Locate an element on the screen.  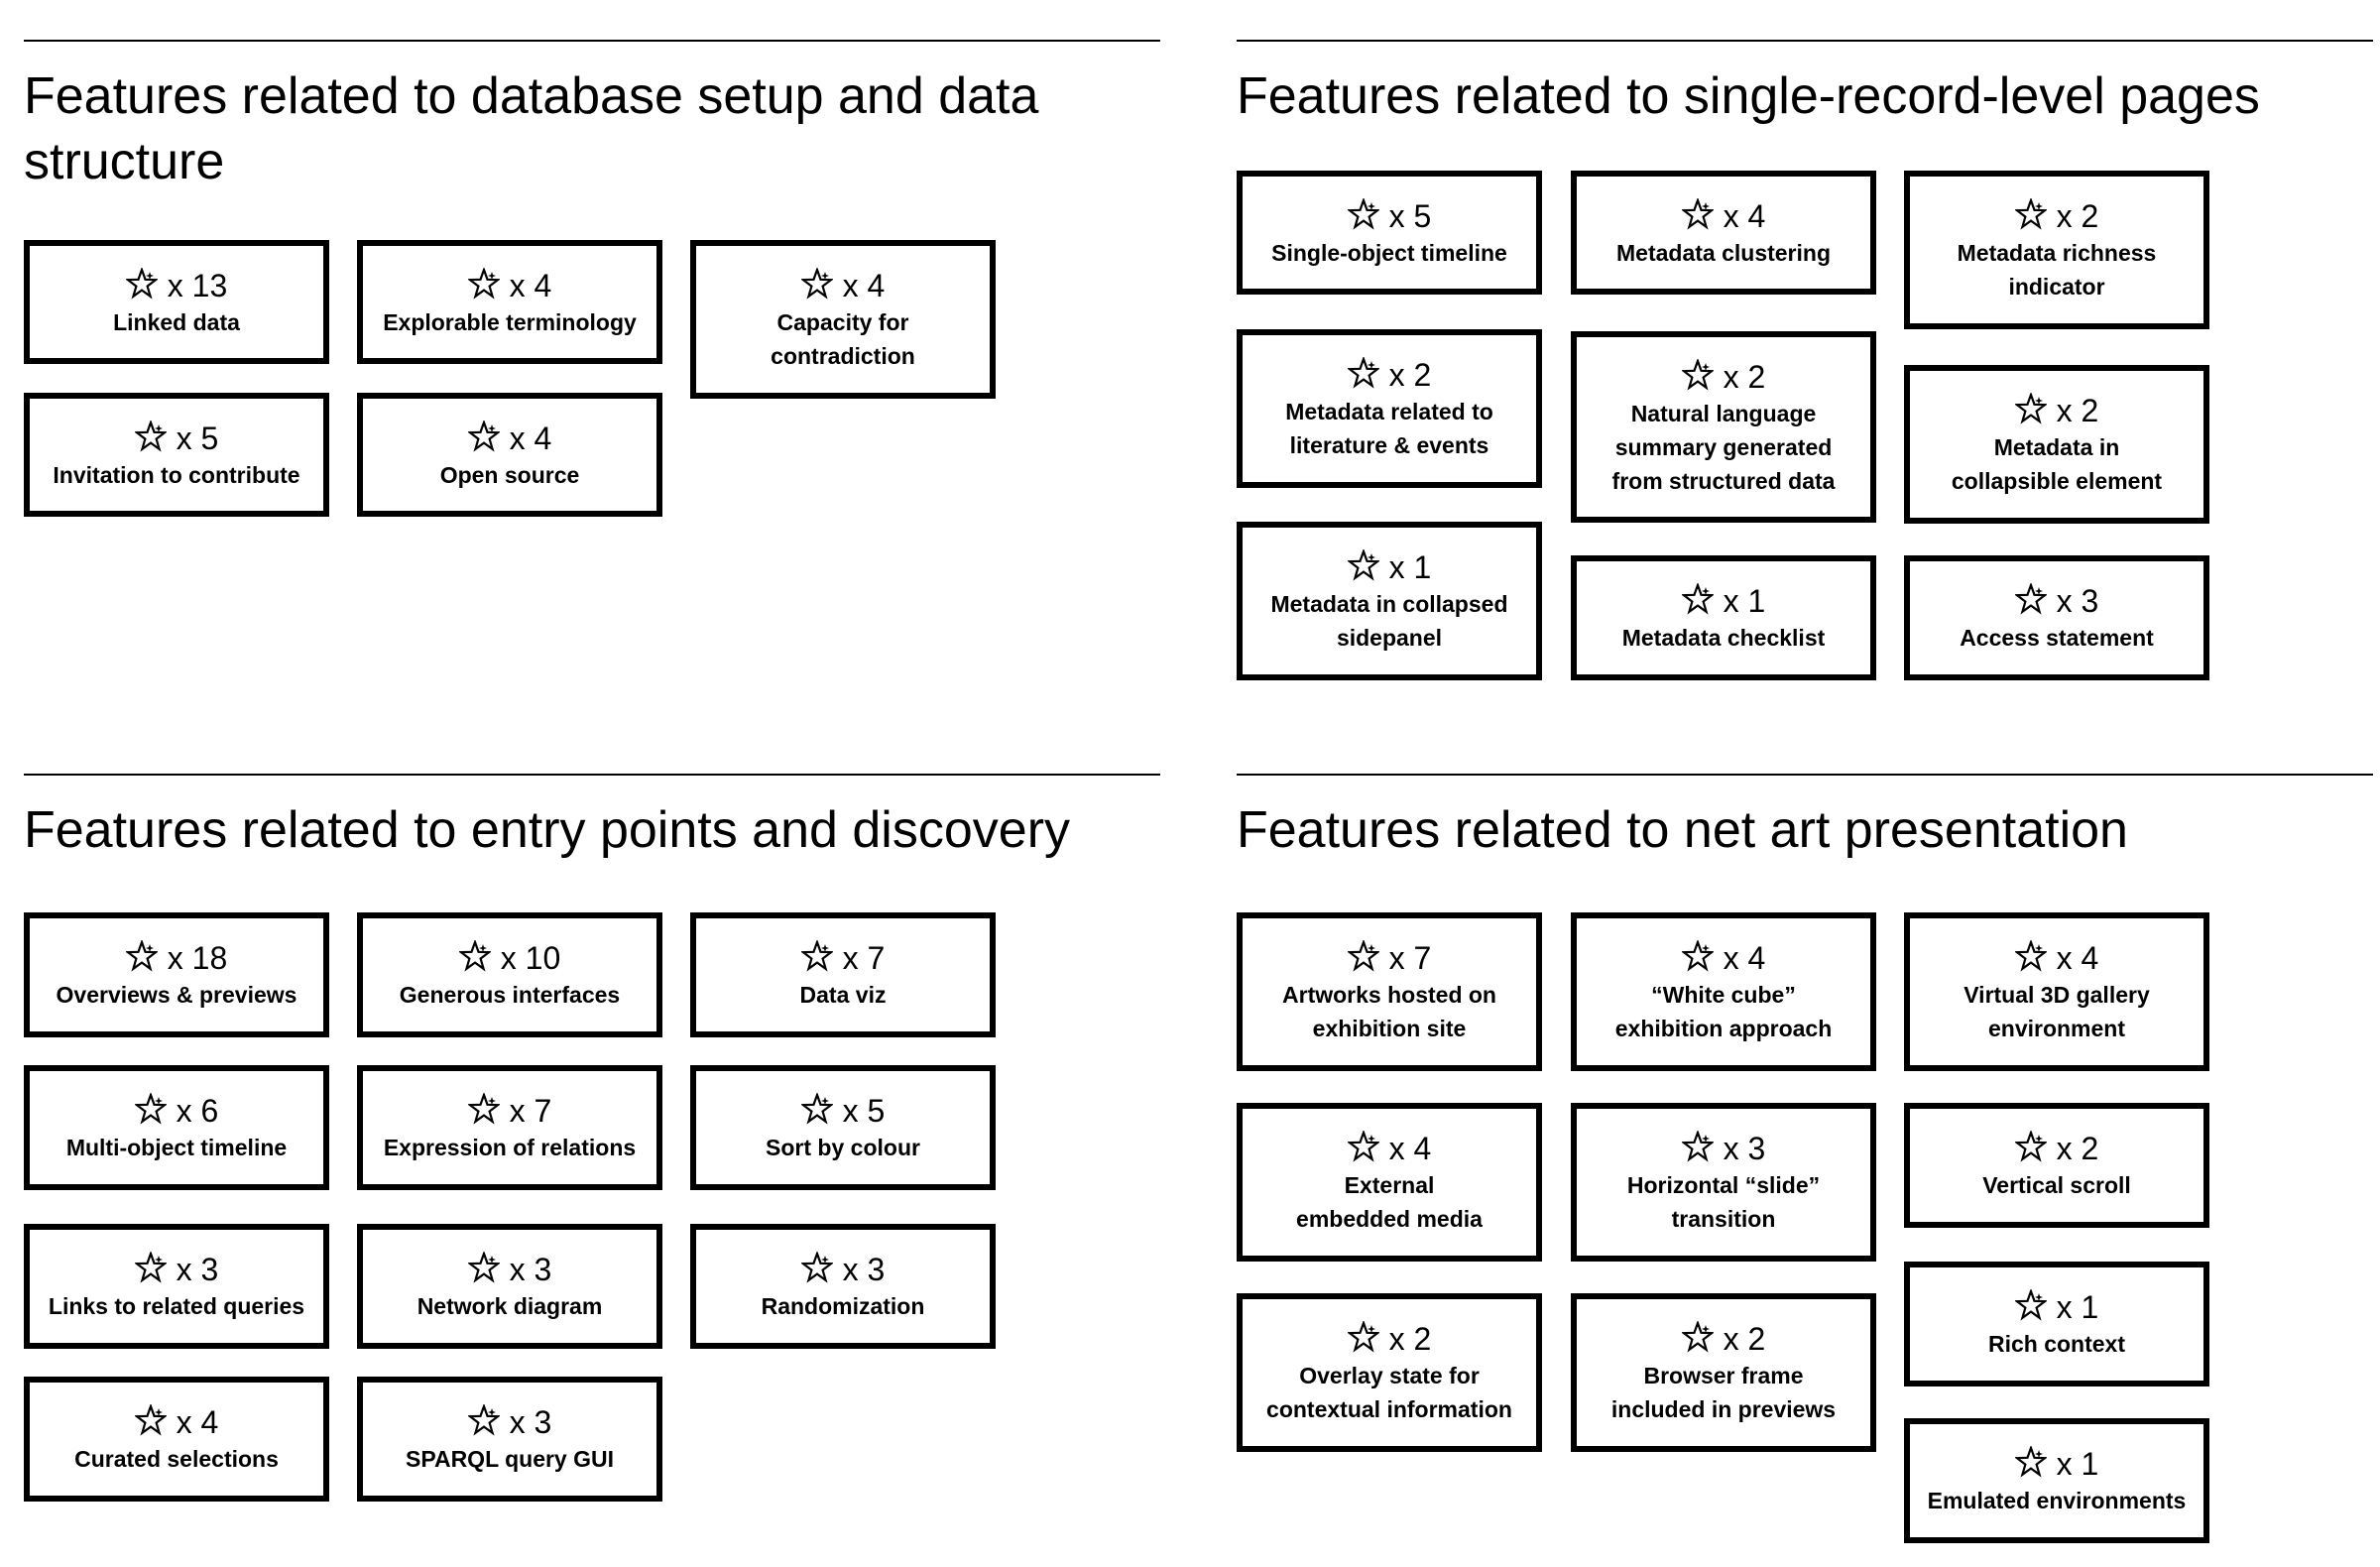
card-label: Overviews & previews is located at coordinates (177, 995).